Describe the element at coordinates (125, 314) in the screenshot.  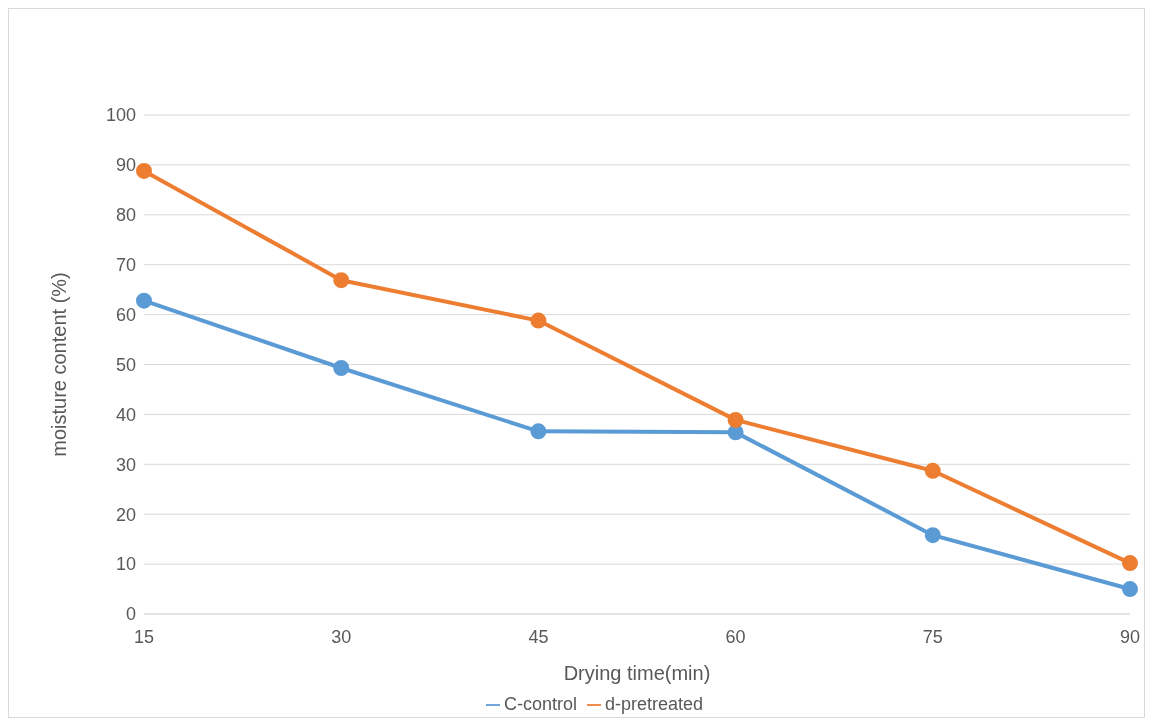
I see `y-tick-label: 60` at that location.